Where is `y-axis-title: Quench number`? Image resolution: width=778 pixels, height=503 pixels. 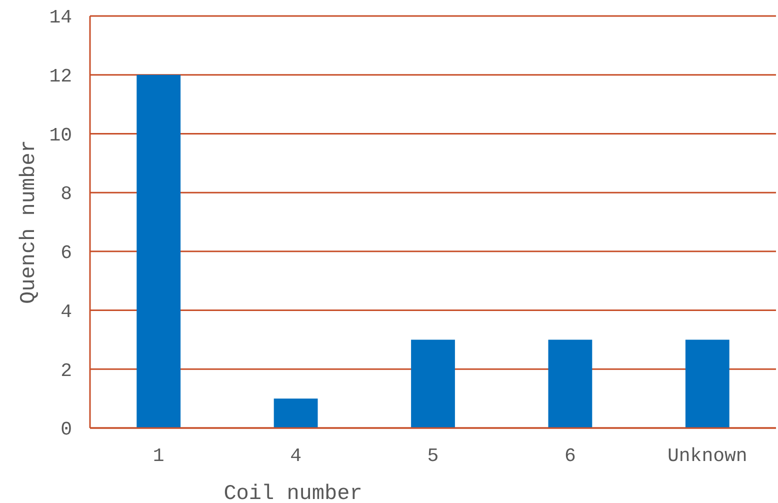 y-axis-title: Quench number is located at coordinates (29, 222).